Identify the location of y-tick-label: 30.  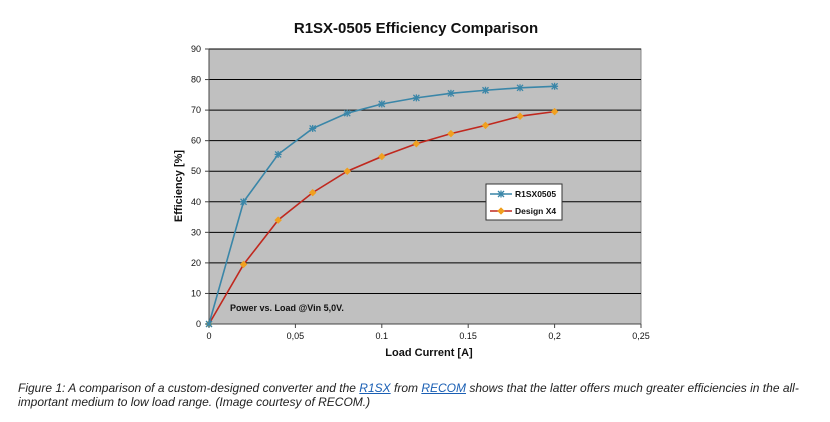
(196, 232).